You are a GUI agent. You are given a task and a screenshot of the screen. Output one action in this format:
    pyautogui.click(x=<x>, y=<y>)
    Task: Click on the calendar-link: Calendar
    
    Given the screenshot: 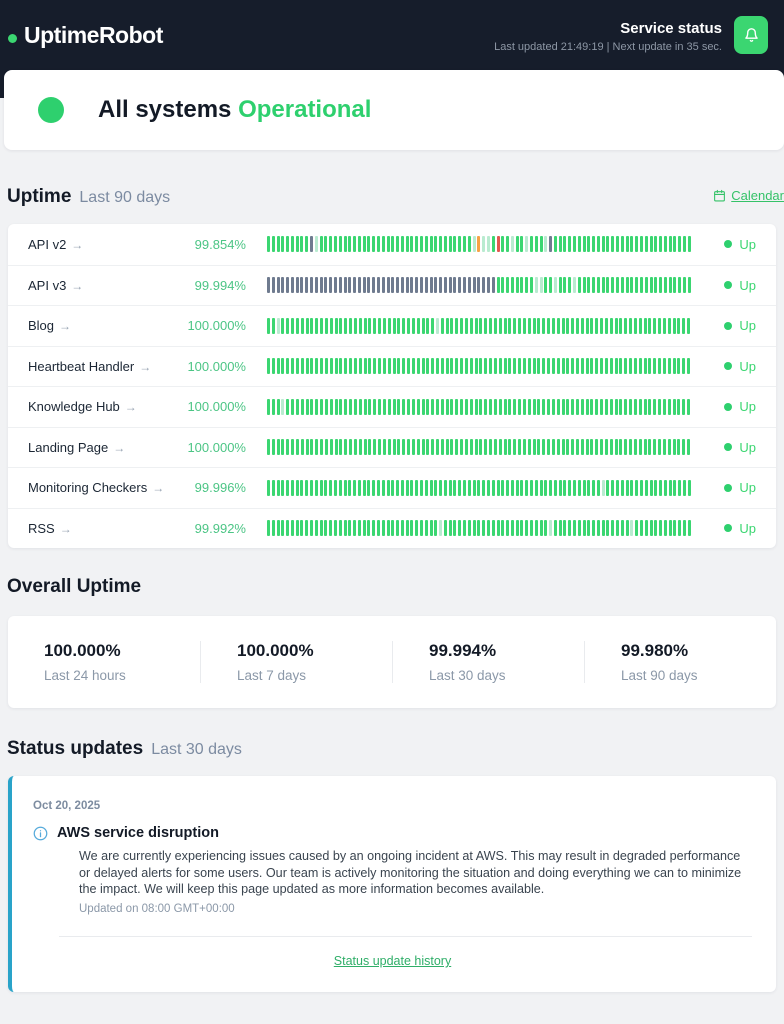 What is the action you would take?
    pyautogui.click(x=748, y=195)
    